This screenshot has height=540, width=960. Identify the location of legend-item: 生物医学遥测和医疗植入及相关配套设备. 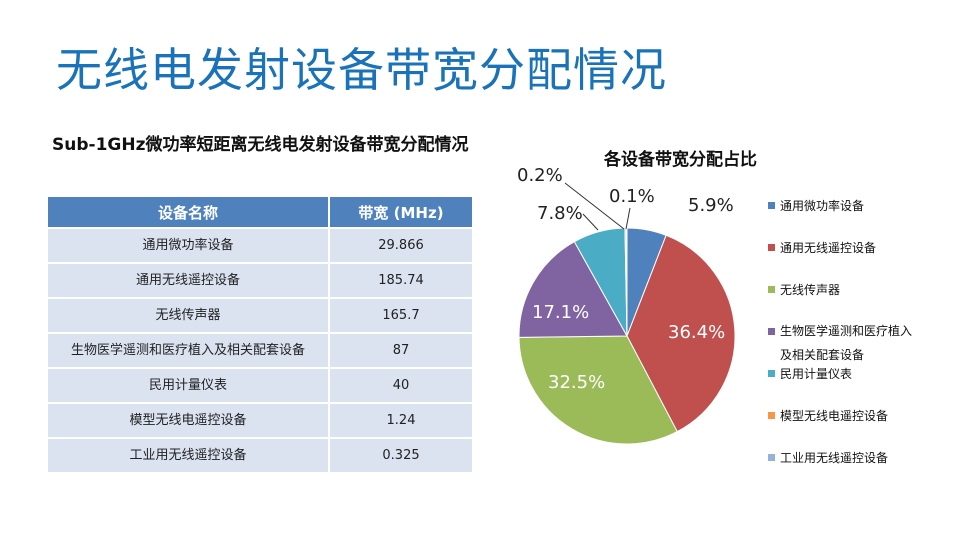
(844, 344).